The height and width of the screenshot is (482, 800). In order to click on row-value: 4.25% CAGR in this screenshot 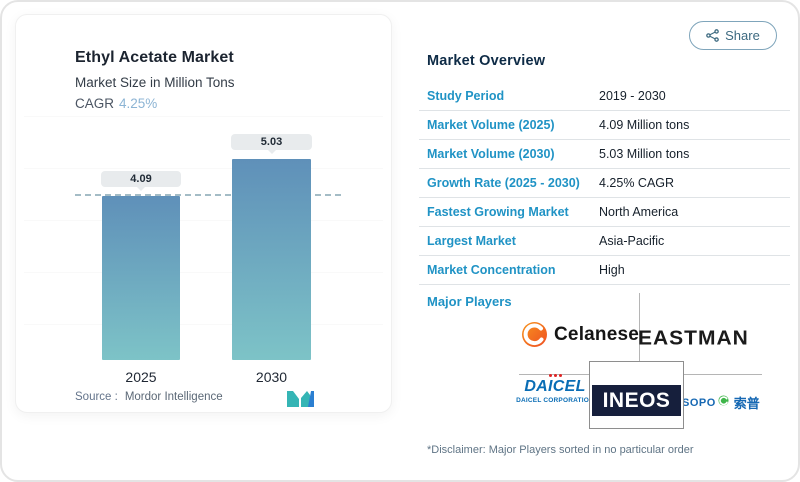, I will do `click(637, 183)`.